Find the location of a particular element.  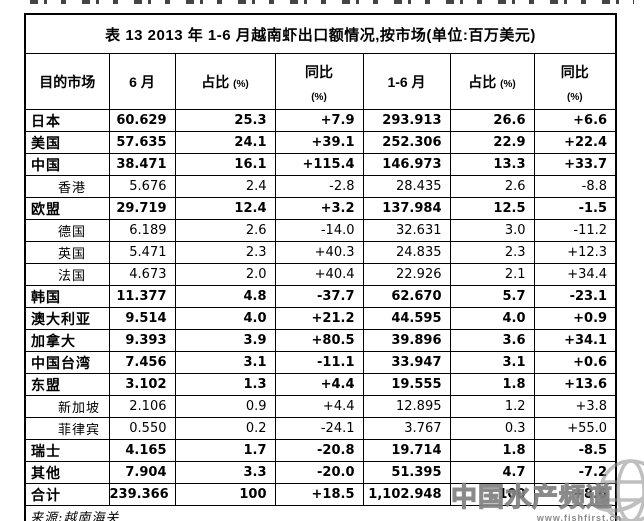

table-row: 其他 7.904 3.3 -20.0 51.395 4.7 -7.2 is located at coordinates (320, 472).